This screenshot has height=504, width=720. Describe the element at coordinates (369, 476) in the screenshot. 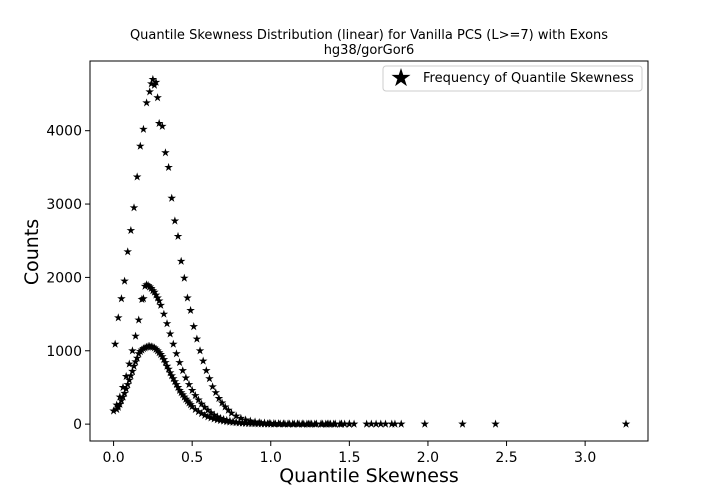

I see `x-axis-label: Quantile Skewness` at that location.